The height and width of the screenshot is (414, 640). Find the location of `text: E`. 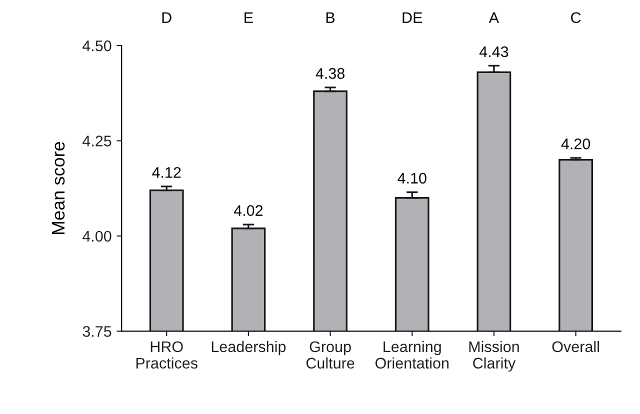

text: E is located at coordinates (248, 17).